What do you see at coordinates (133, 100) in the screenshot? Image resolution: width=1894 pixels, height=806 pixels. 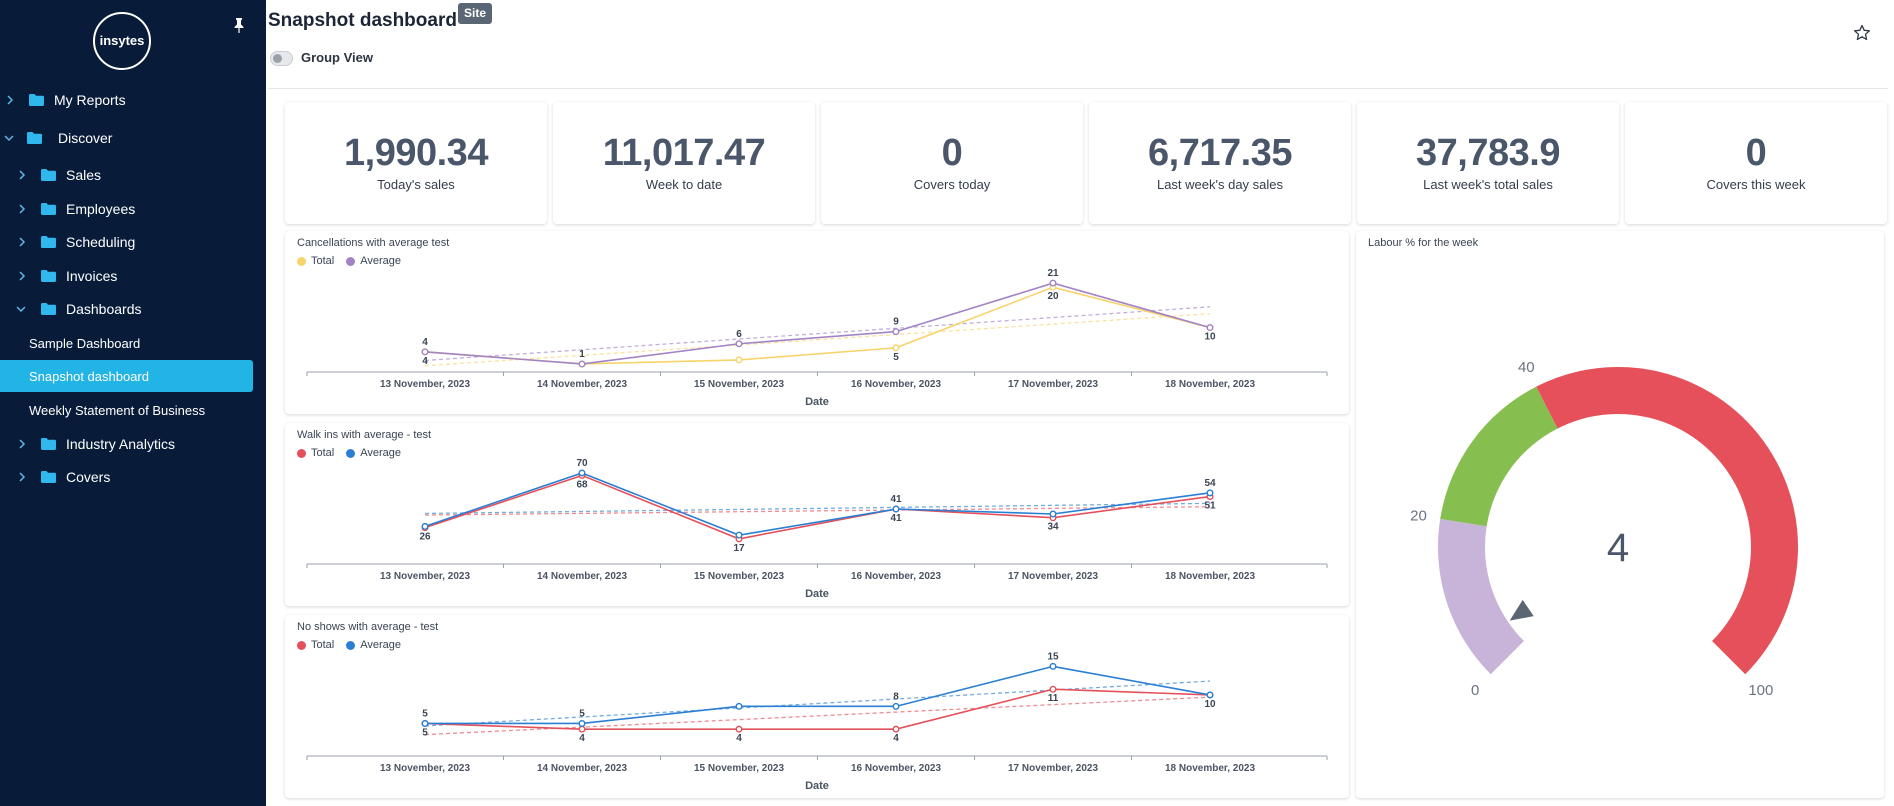 I see `sidebar-item-my-reports: My Reports` at bounding box center [133, 100].